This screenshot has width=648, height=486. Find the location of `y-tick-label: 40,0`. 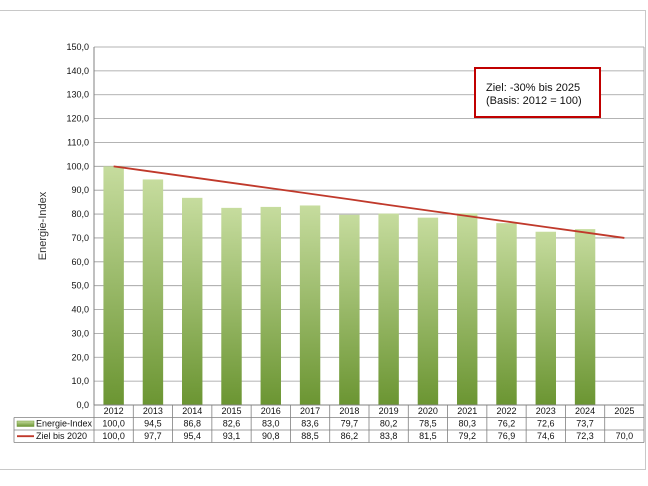

y-tick-label: 40,0 is located at coordinates (80, 310).